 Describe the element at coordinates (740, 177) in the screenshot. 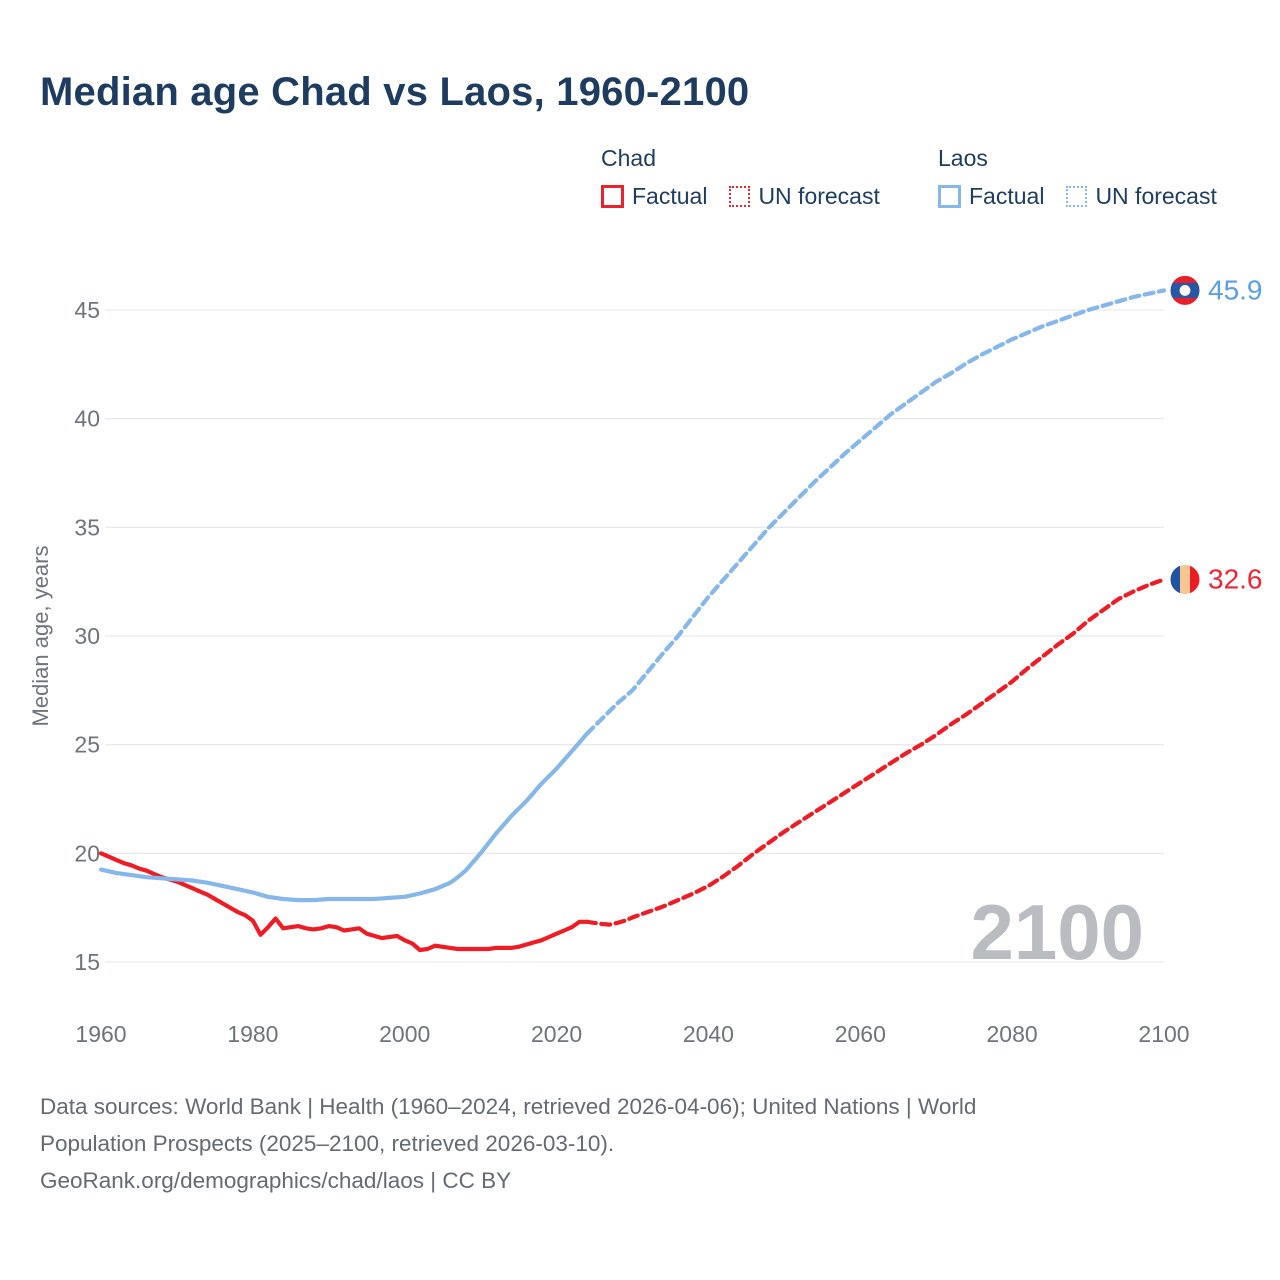

I see `legend-group-chad: Chad Factual UN forecast` at that location.